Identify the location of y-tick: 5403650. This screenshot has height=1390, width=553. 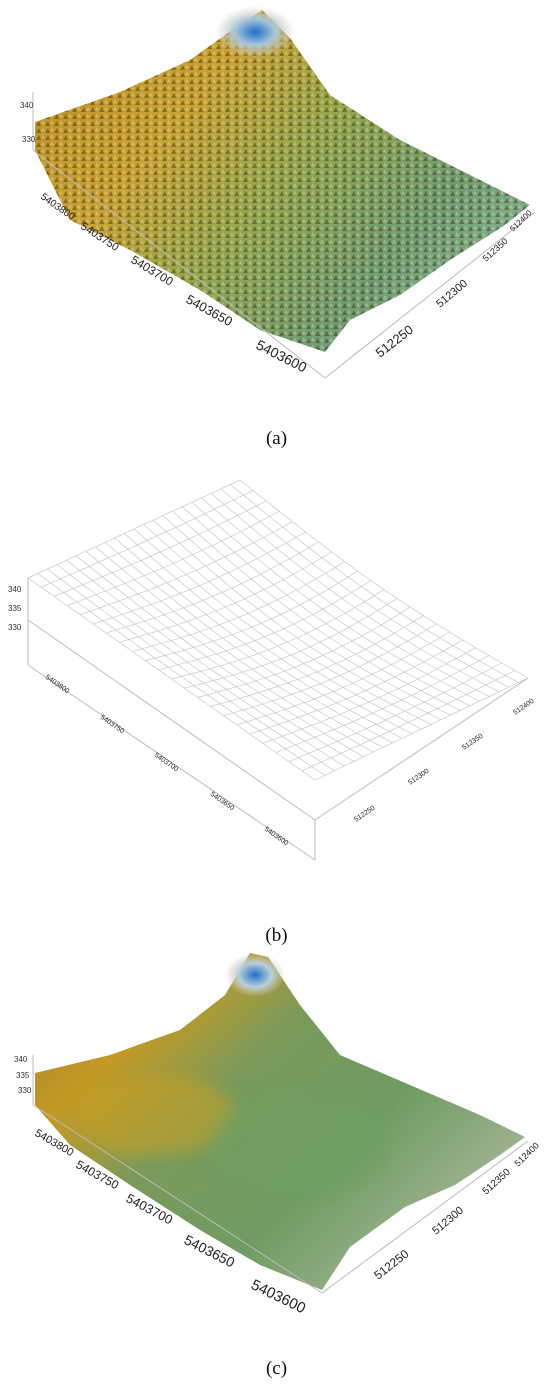
(222, 801).